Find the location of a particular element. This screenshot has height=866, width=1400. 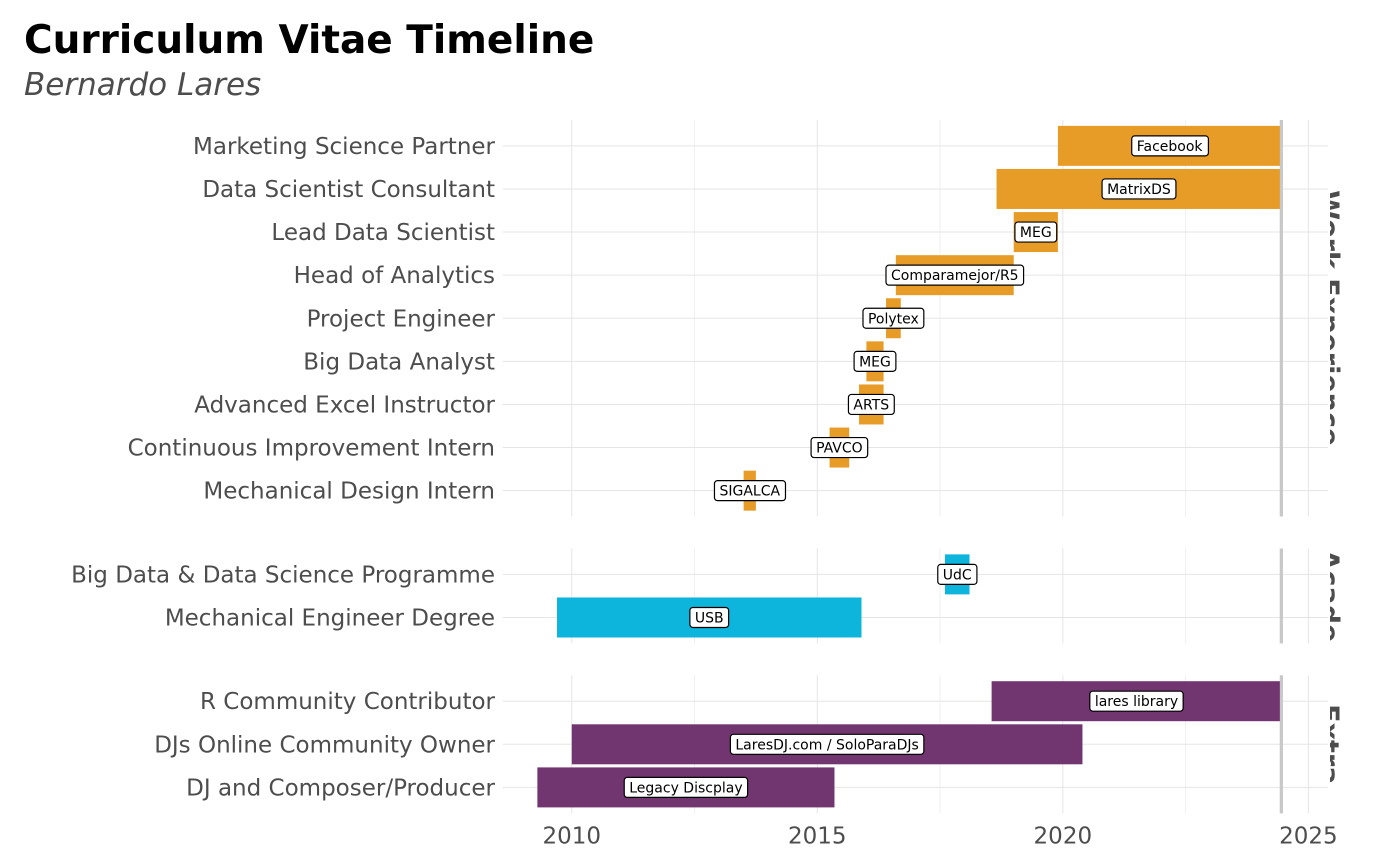

facet-strip-label: Acade is located at coordinates (1328, 596).